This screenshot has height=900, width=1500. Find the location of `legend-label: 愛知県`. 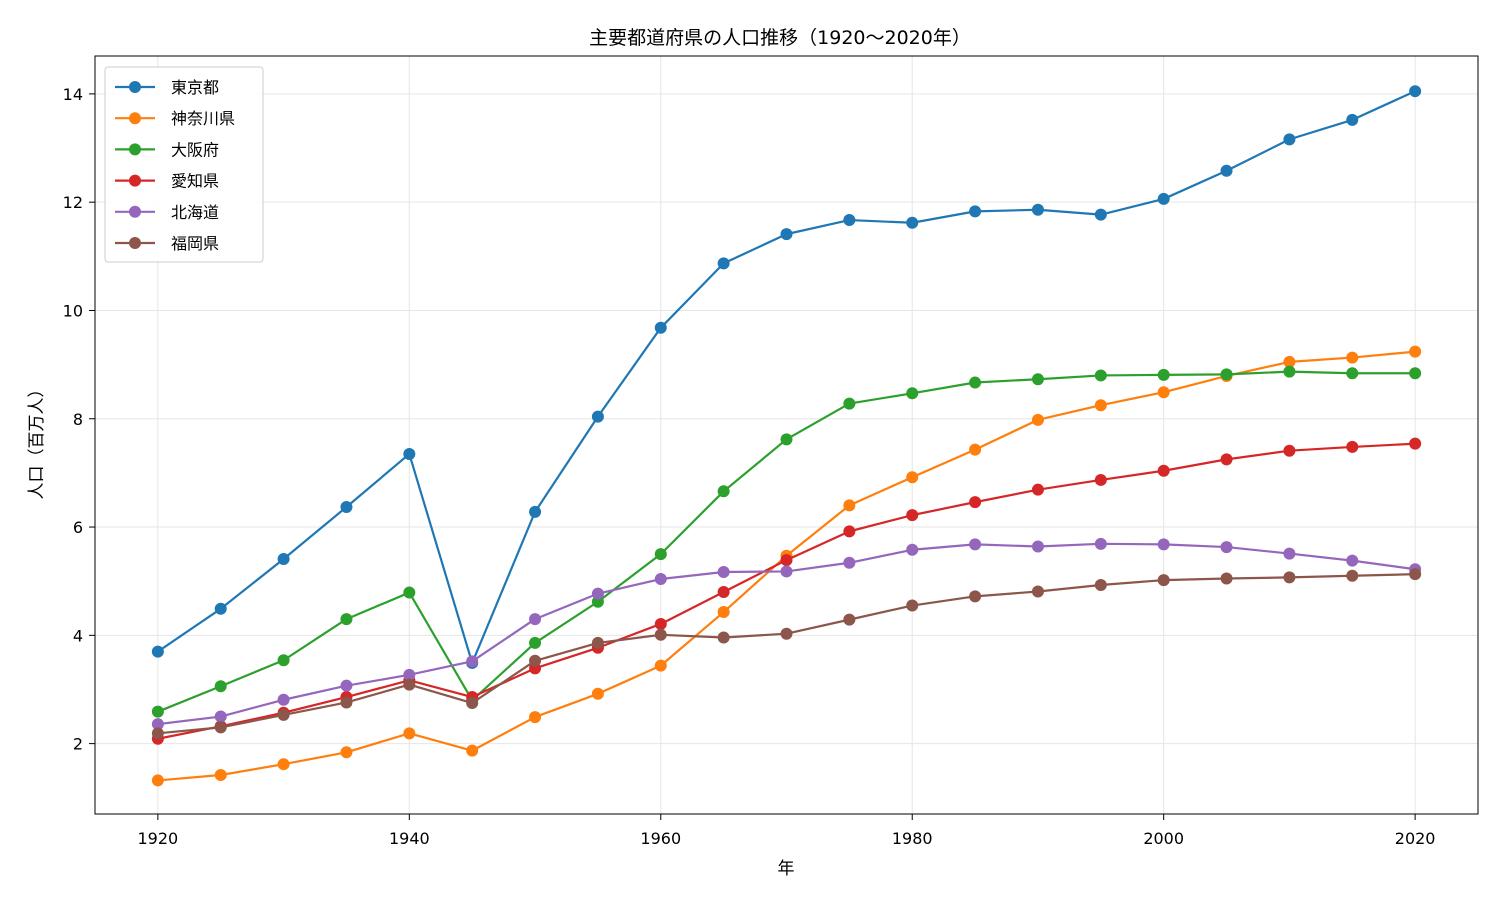

legend-label: 愛知県 is located at coordinates (195, 181).